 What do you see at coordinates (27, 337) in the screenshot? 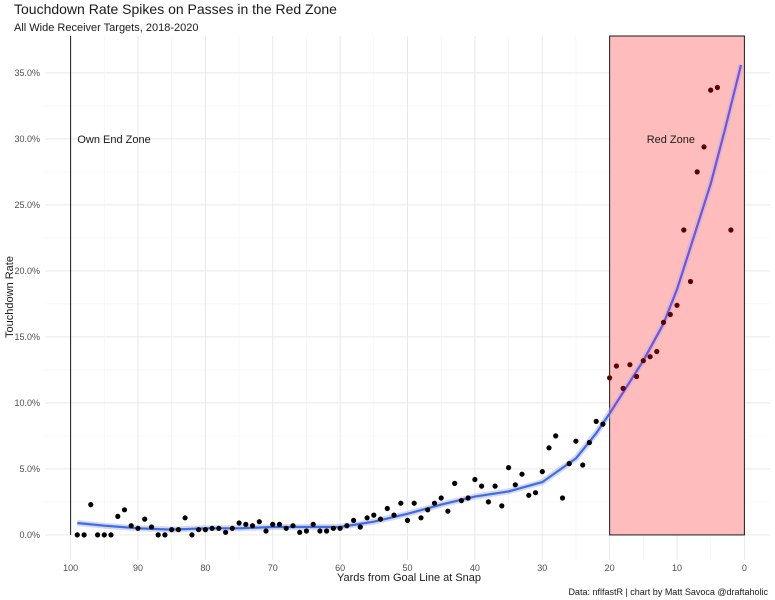
I see `y-tick-label: 15.0%` at bounding box center [27, 337].